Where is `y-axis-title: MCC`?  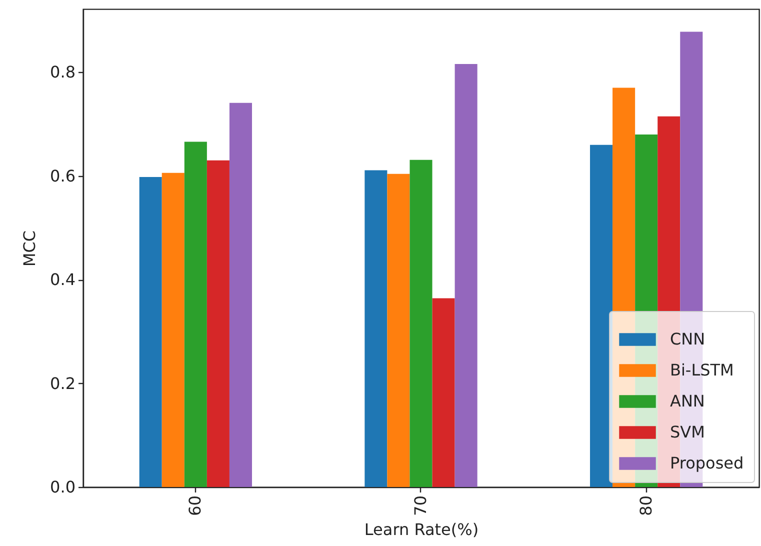 y-axis-title: MCC is located at coordinates (30, 248).